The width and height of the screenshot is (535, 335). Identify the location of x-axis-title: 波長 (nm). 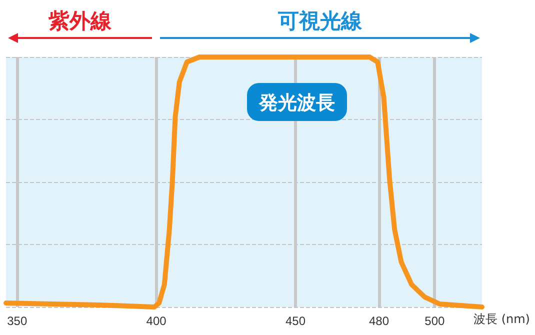
(502, 319).